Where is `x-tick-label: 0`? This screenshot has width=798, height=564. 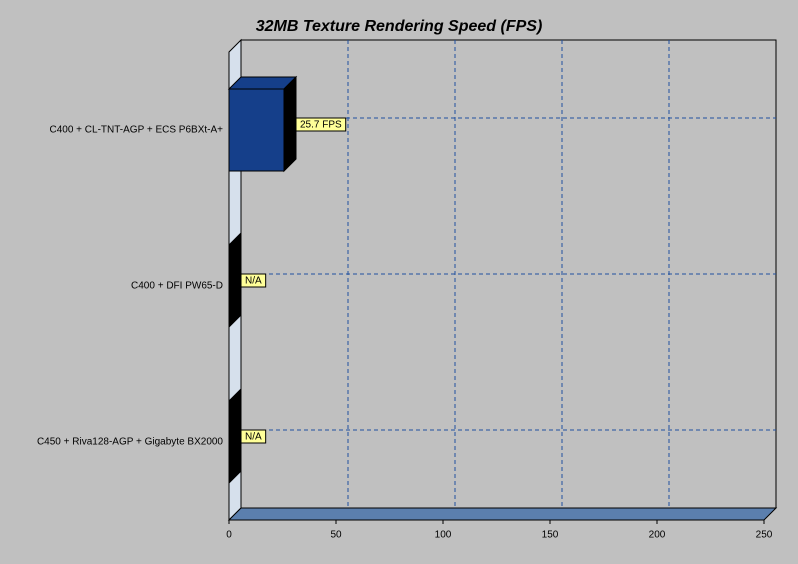
x-tick-label: 0 is located at coordinates (229, 535).